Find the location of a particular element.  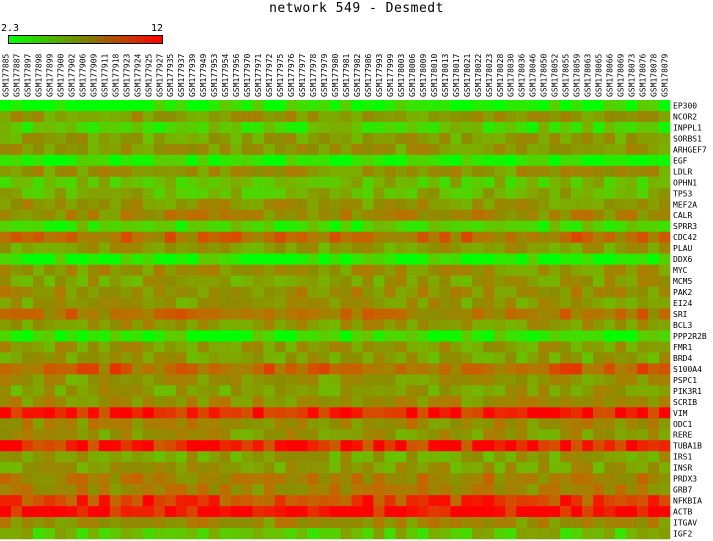

column-label: GSM177953 is located at coordinates (214, 75).